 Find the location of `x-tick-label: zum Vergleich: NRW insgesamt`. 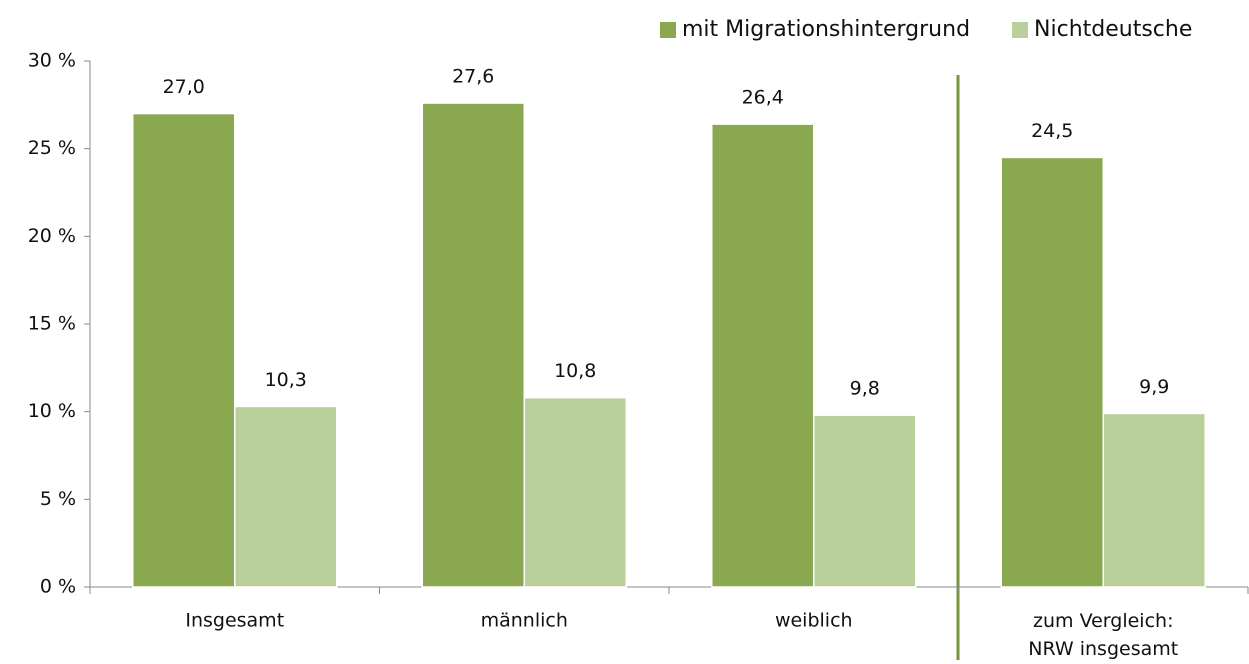

x-tick-label: zum Vergleich: NRW insgesamt is located at coordinates (1103, 635).